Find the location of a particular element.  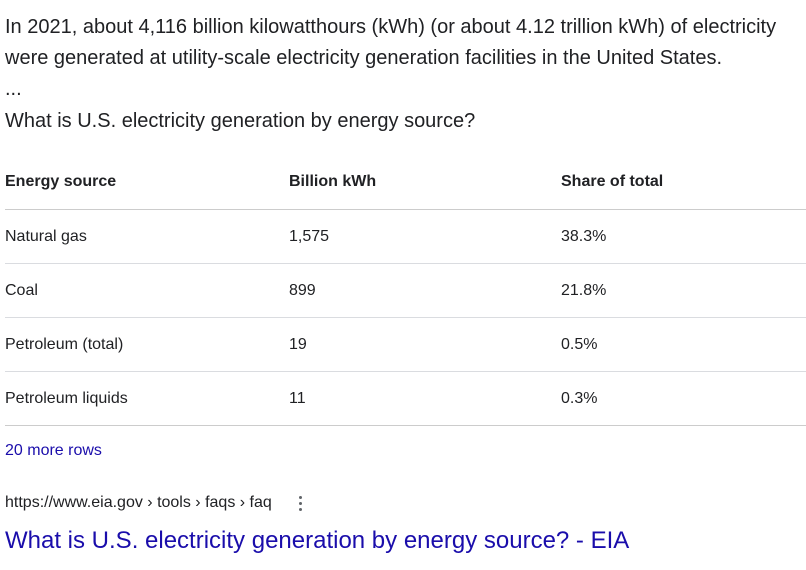

cell-billion-kwh: 899 is located at coordinates (425, 290).